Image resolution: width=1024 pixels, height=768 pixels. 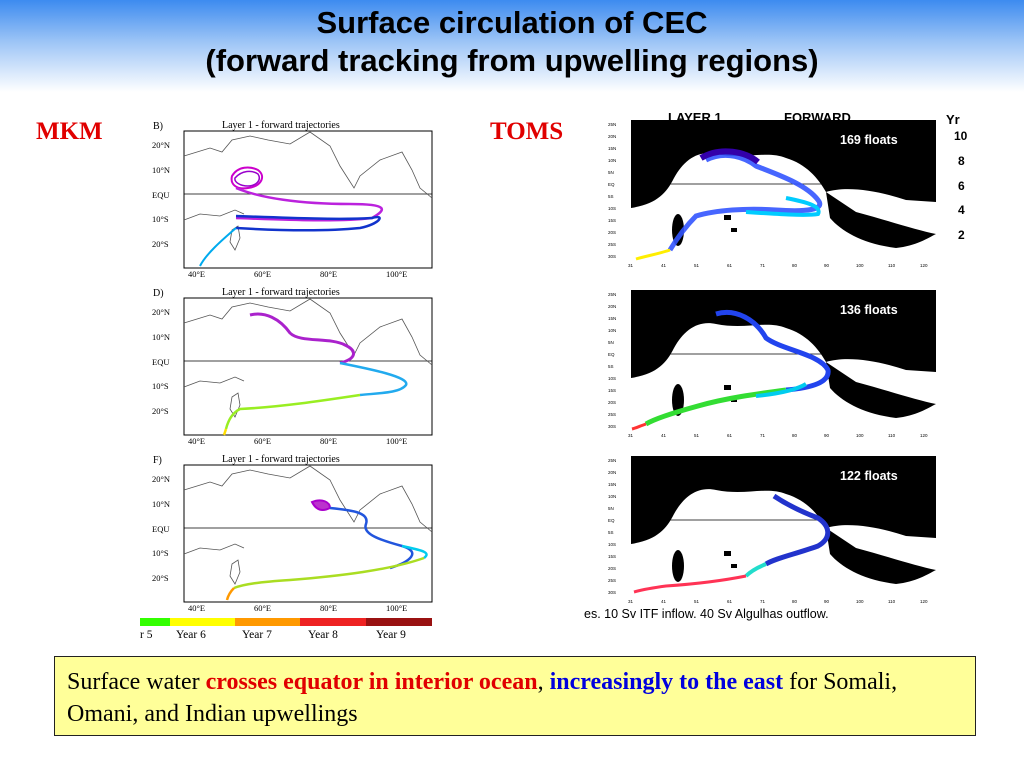 What do you see at coordinates (961, 185) in the screenshot?
I see `colorbar-ticks: 10 8 6 4 2` at bounding box center [961, 185].